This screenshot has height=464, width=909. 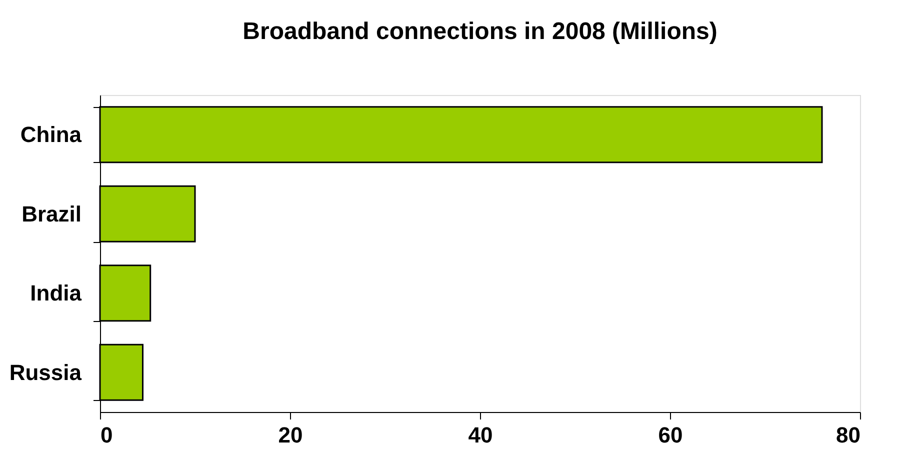 I want to click on y-tick-label: India, so click(x=56, y=293).